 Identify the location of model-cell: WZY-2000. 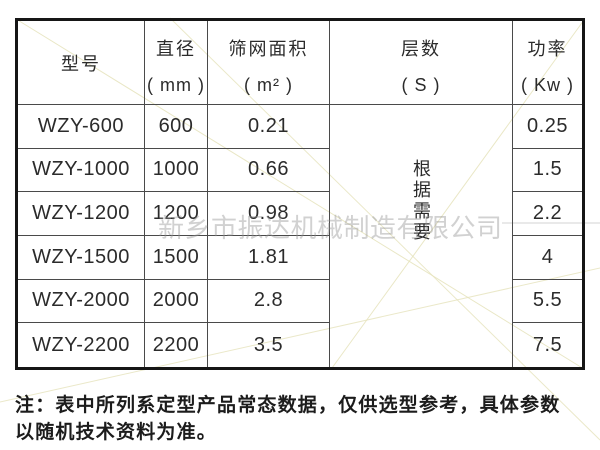
(81, 301).